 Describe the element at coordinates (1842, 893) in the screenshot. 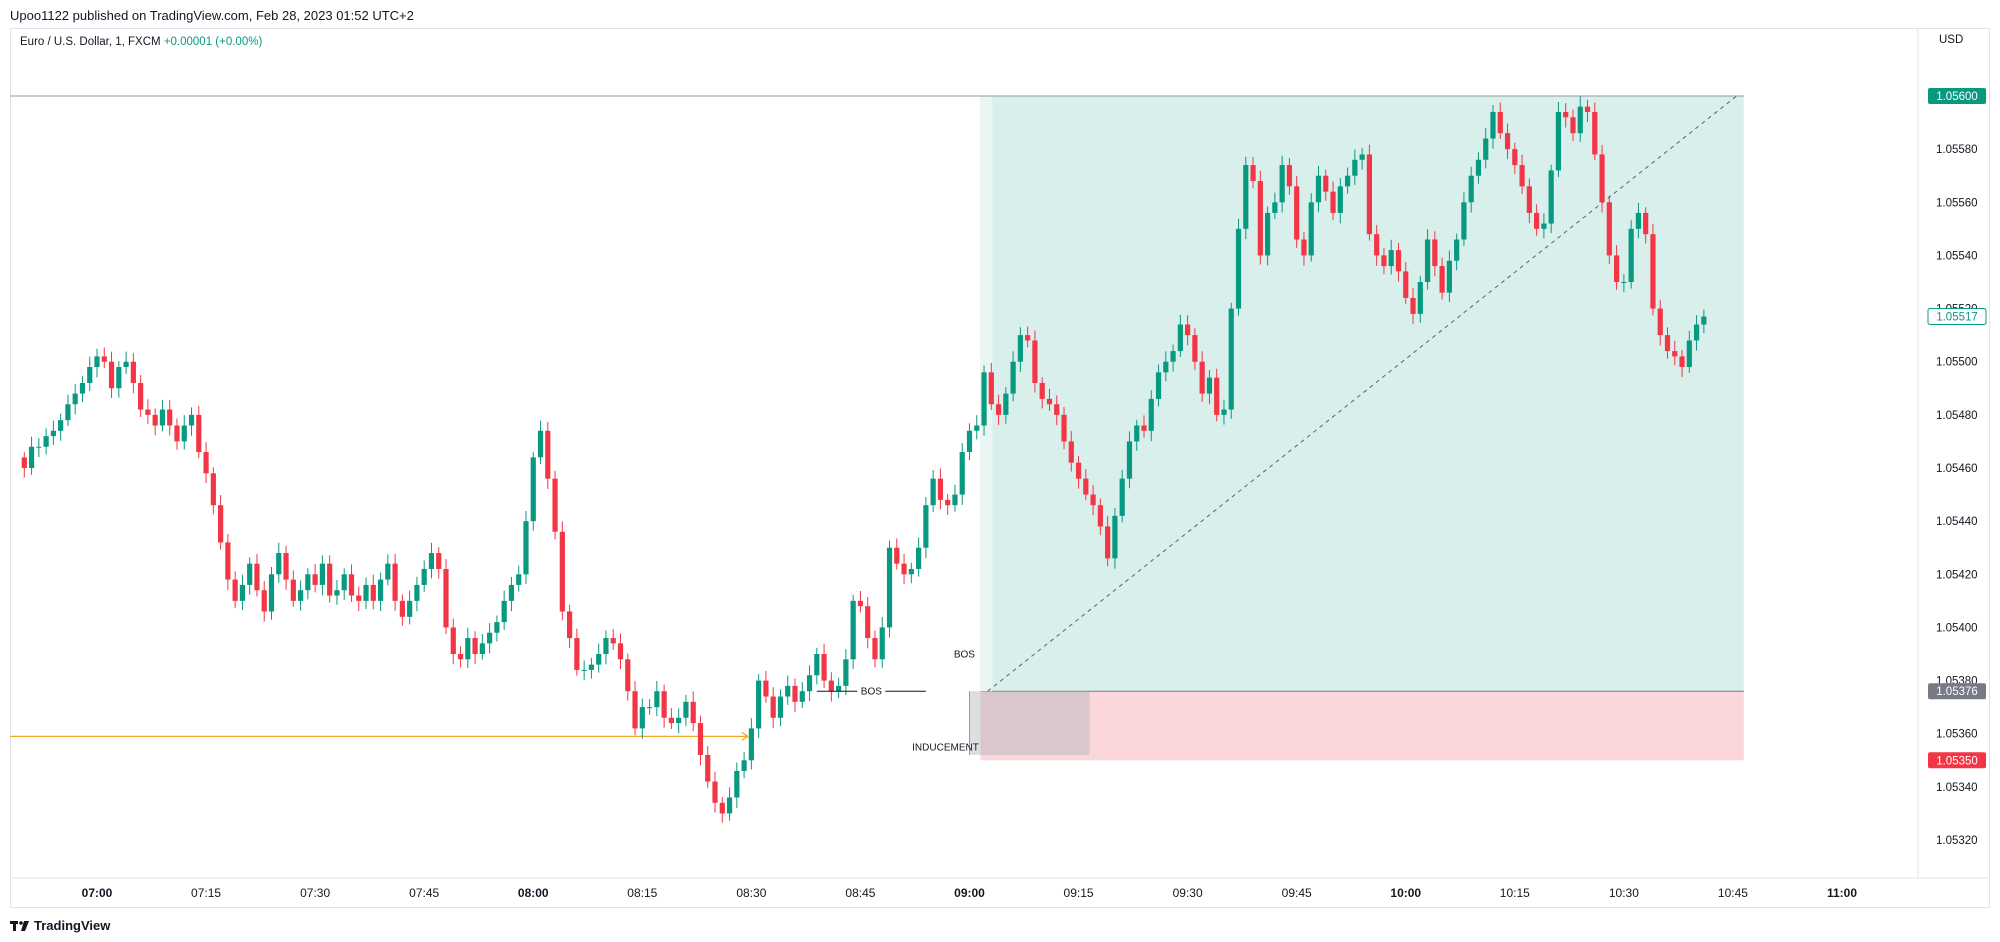

I see `x-tick-label: 11:00` at that location.